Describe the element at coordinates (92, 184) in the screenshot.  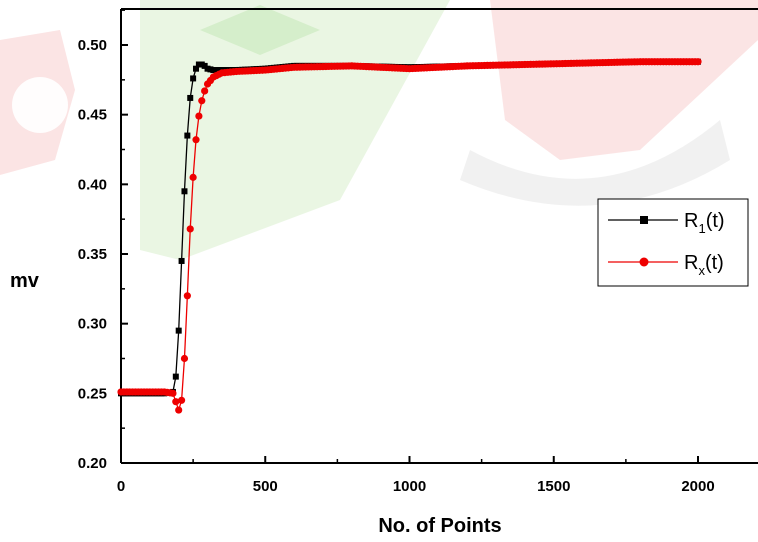
I see `y-tick-label: 0.40` at that location.